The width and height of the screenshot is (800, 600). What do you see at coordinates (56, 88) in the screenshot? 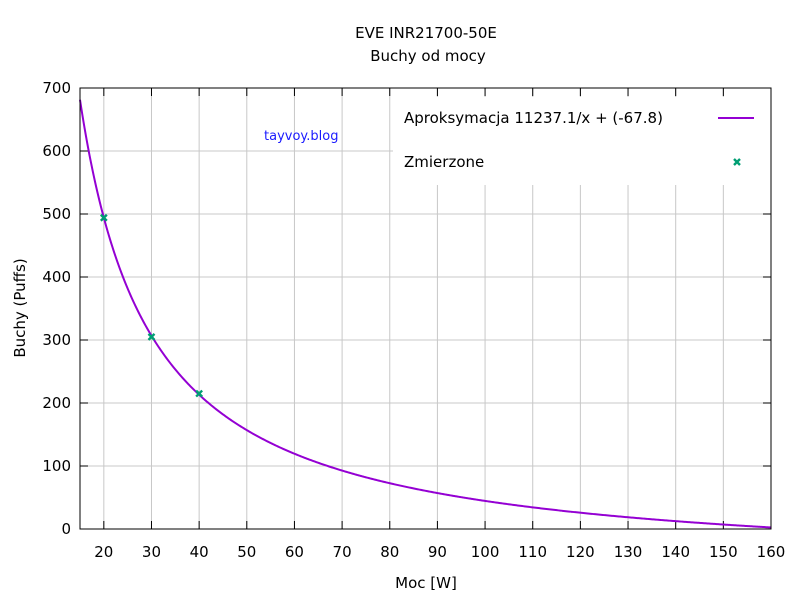
I see `y-tick-label: 700` at bounding box center [56, 88].